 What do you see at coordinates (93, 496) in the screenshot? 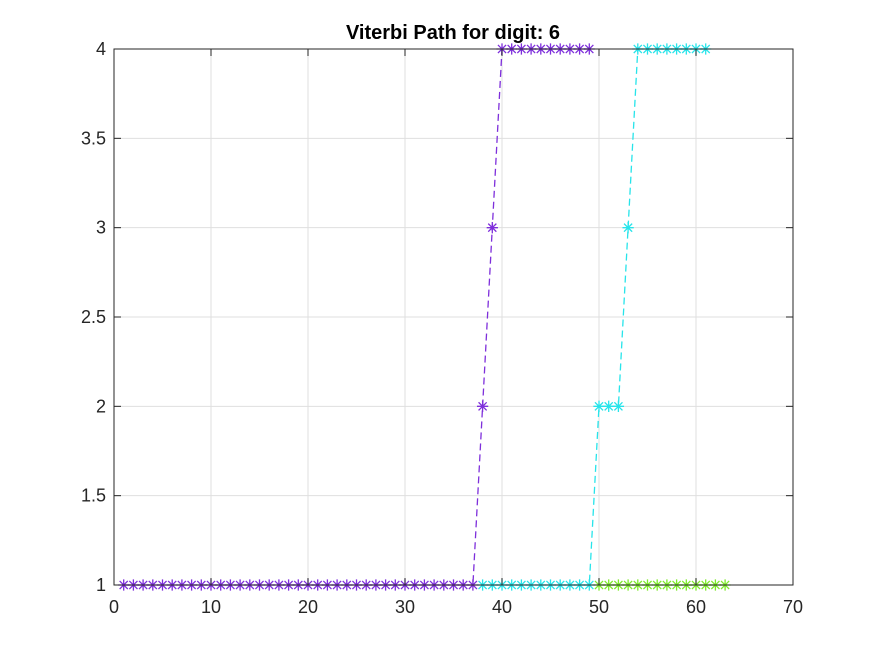
I see `y-tick-label: 1.5` at bounding box center [93, 496].